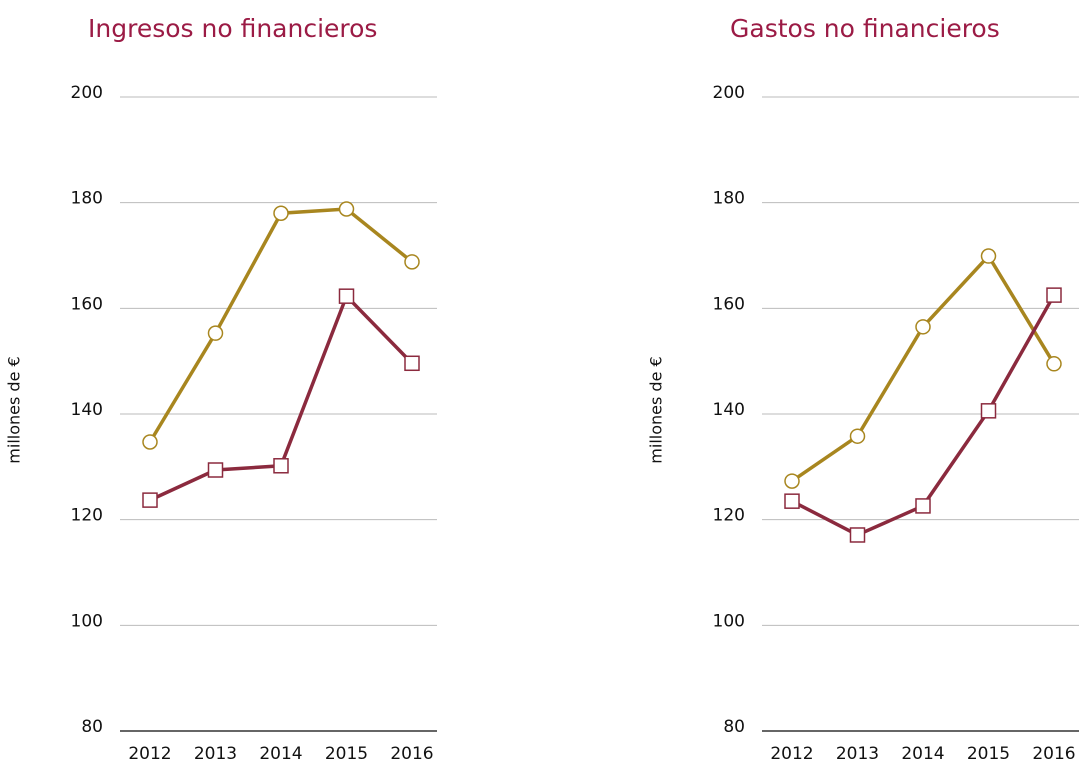  I want to click on chart-title: Ingresos no financieros, so click(232, 28).